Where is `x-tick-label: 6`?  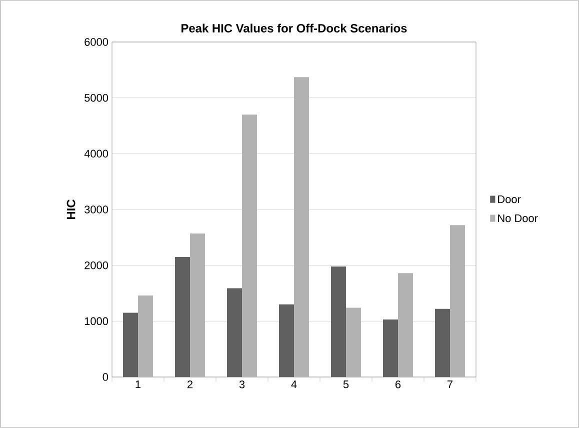 x-tick-label: 6 is located at coordinates (398, 384).